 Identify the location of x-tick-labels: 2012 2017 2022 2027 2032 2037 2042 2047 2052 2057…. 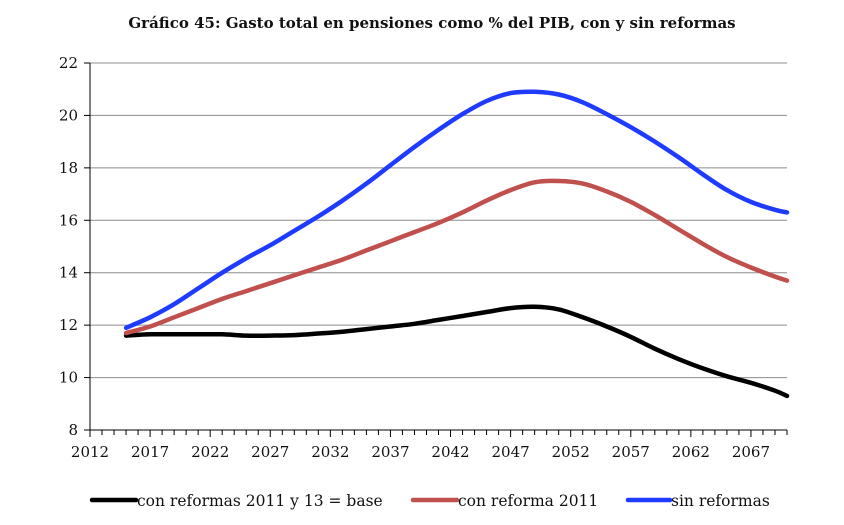
(420, 452).